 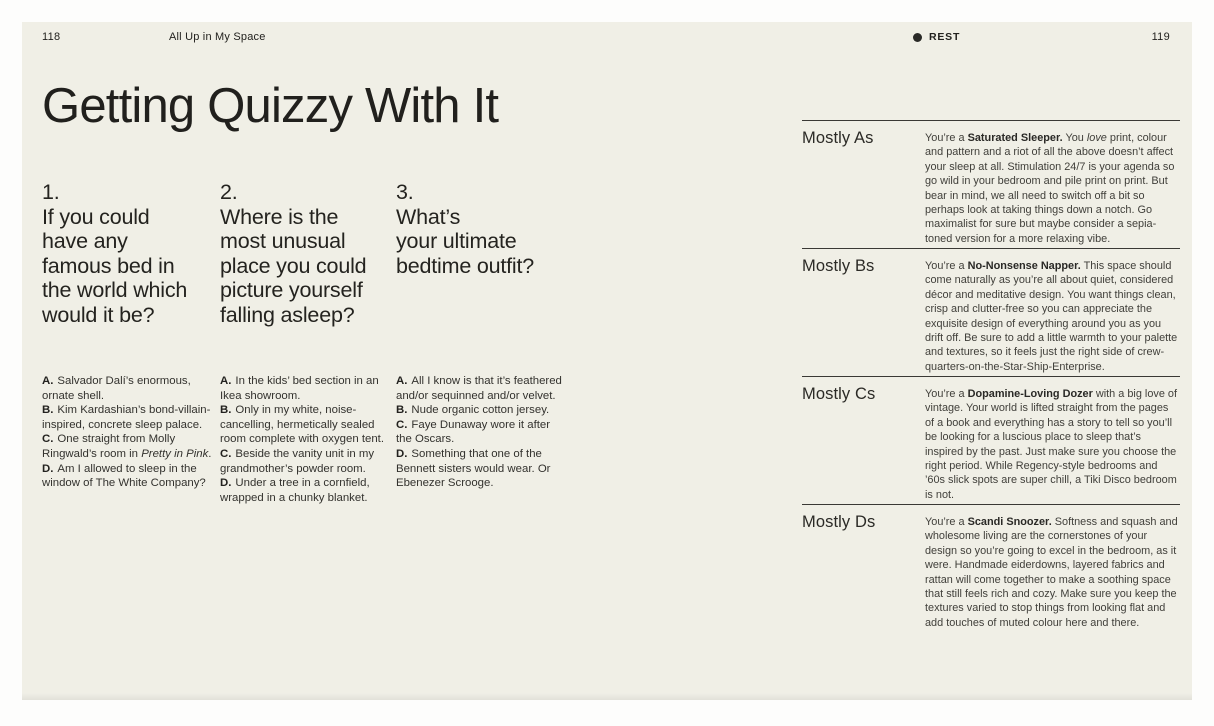 I want to click on book-title: All Up in My Space, so click(x=217, y=37).